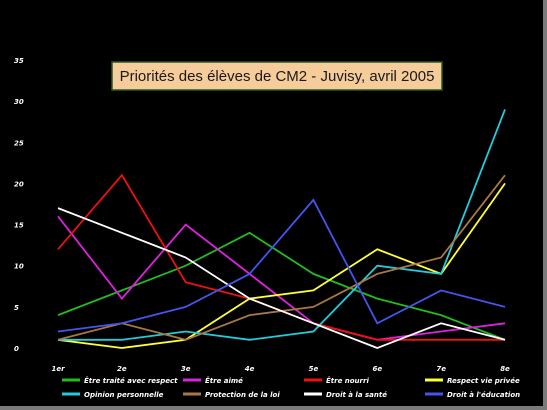 This screenshot has width=547, height=410. I want to click on x-tick-label: 5e, so click(314, 369).